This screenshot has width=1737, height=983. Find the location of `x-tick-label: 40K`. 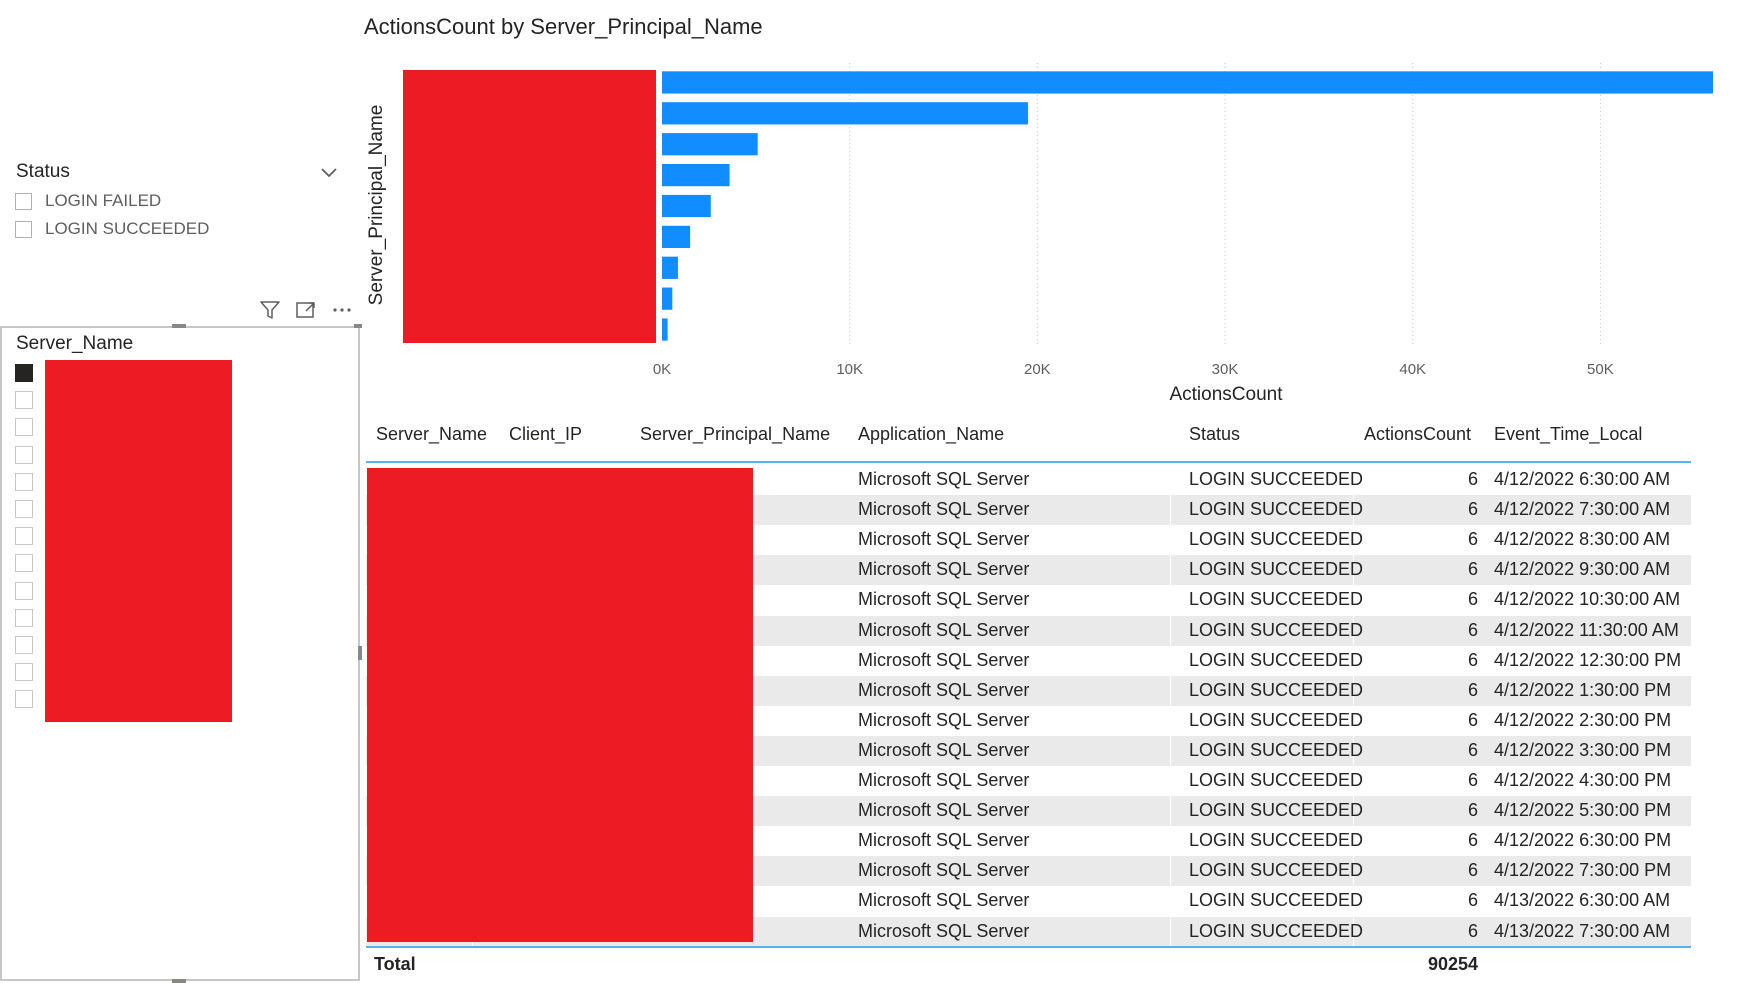

x-tick-label: 40K is located at coordinates (1412, 369).